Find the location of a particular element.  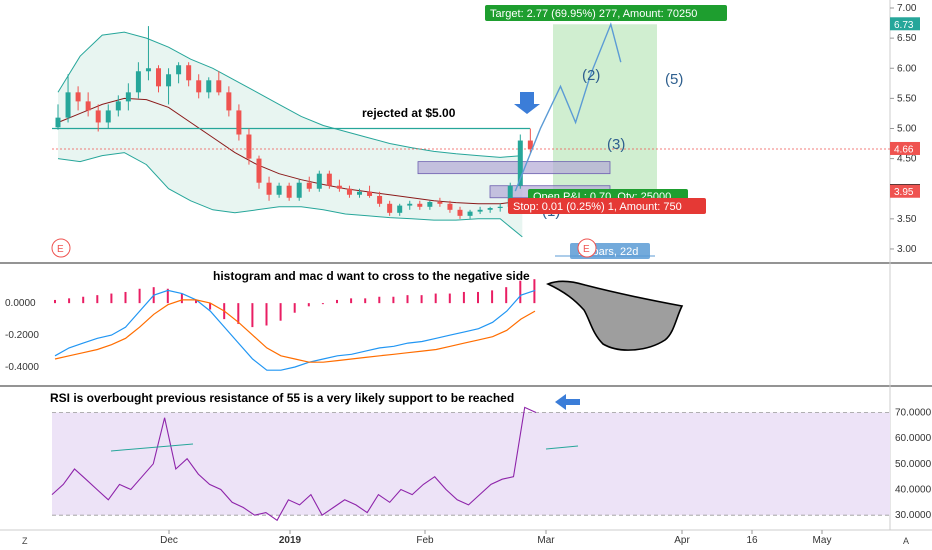

target-tag is located at coordinates (606, 13).